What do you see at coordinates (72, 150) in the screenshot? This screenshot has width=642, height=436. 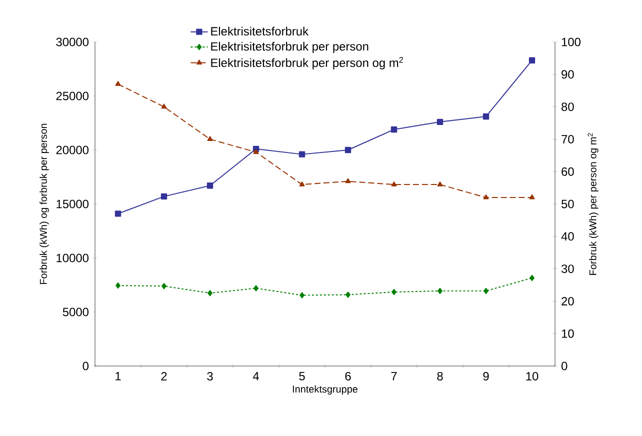 I see `y-tick-label: 20000` at bounding box center [72, 150].